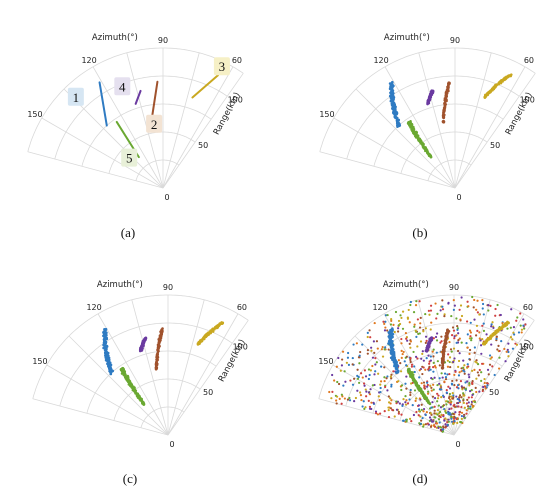 The width and height of the screenshot is (550, 494). Describe the element at coordinates (168, 287) in the screenshot. I see `azimuth-tick-label: 90` at that location.